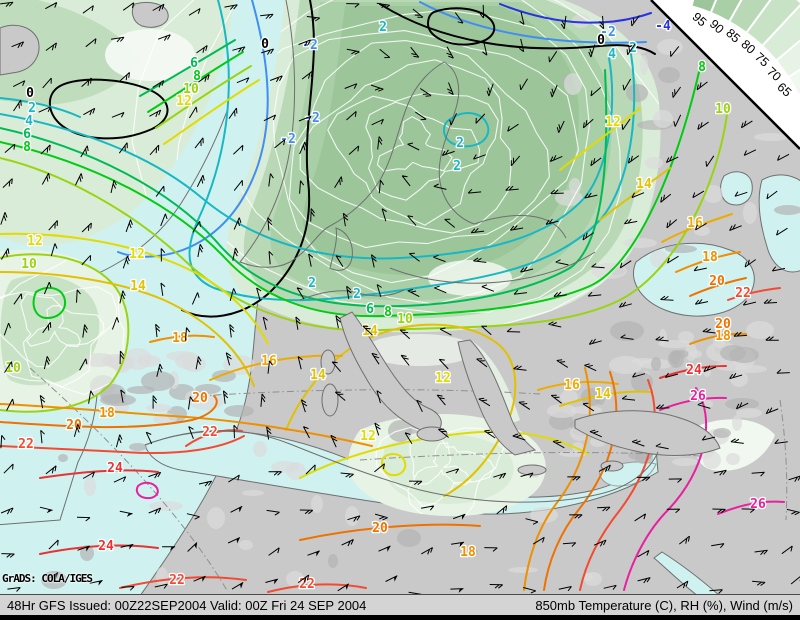 Image resolution: width=800 pixels, height=620 pixels. What do you see at coordinates (533, 22) in the screenshot?
I see `temp-contour--2` at bounding box center [533, 22].